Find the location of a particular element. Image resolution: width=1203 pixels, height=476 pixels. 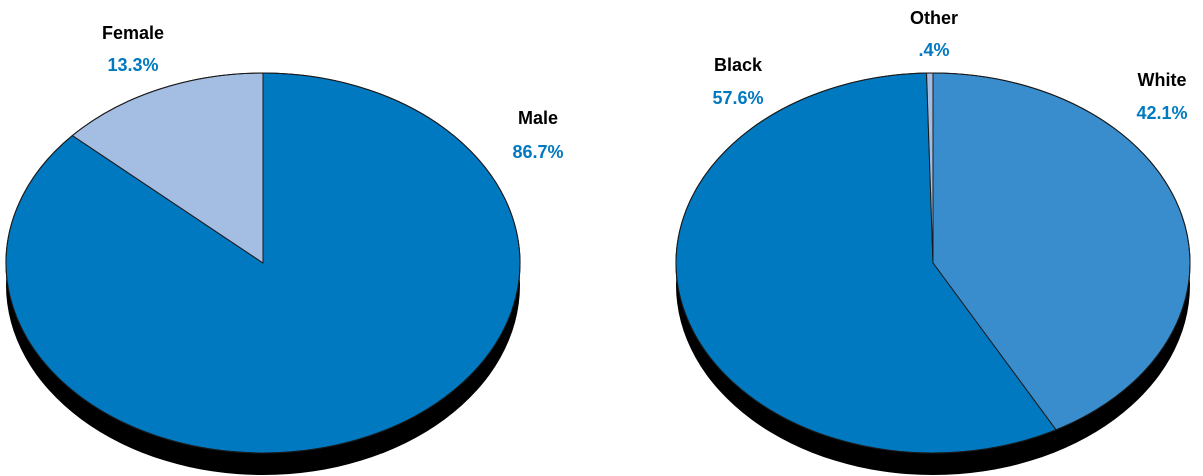

slice-label-male: Male is located at coordinates (538, 118).